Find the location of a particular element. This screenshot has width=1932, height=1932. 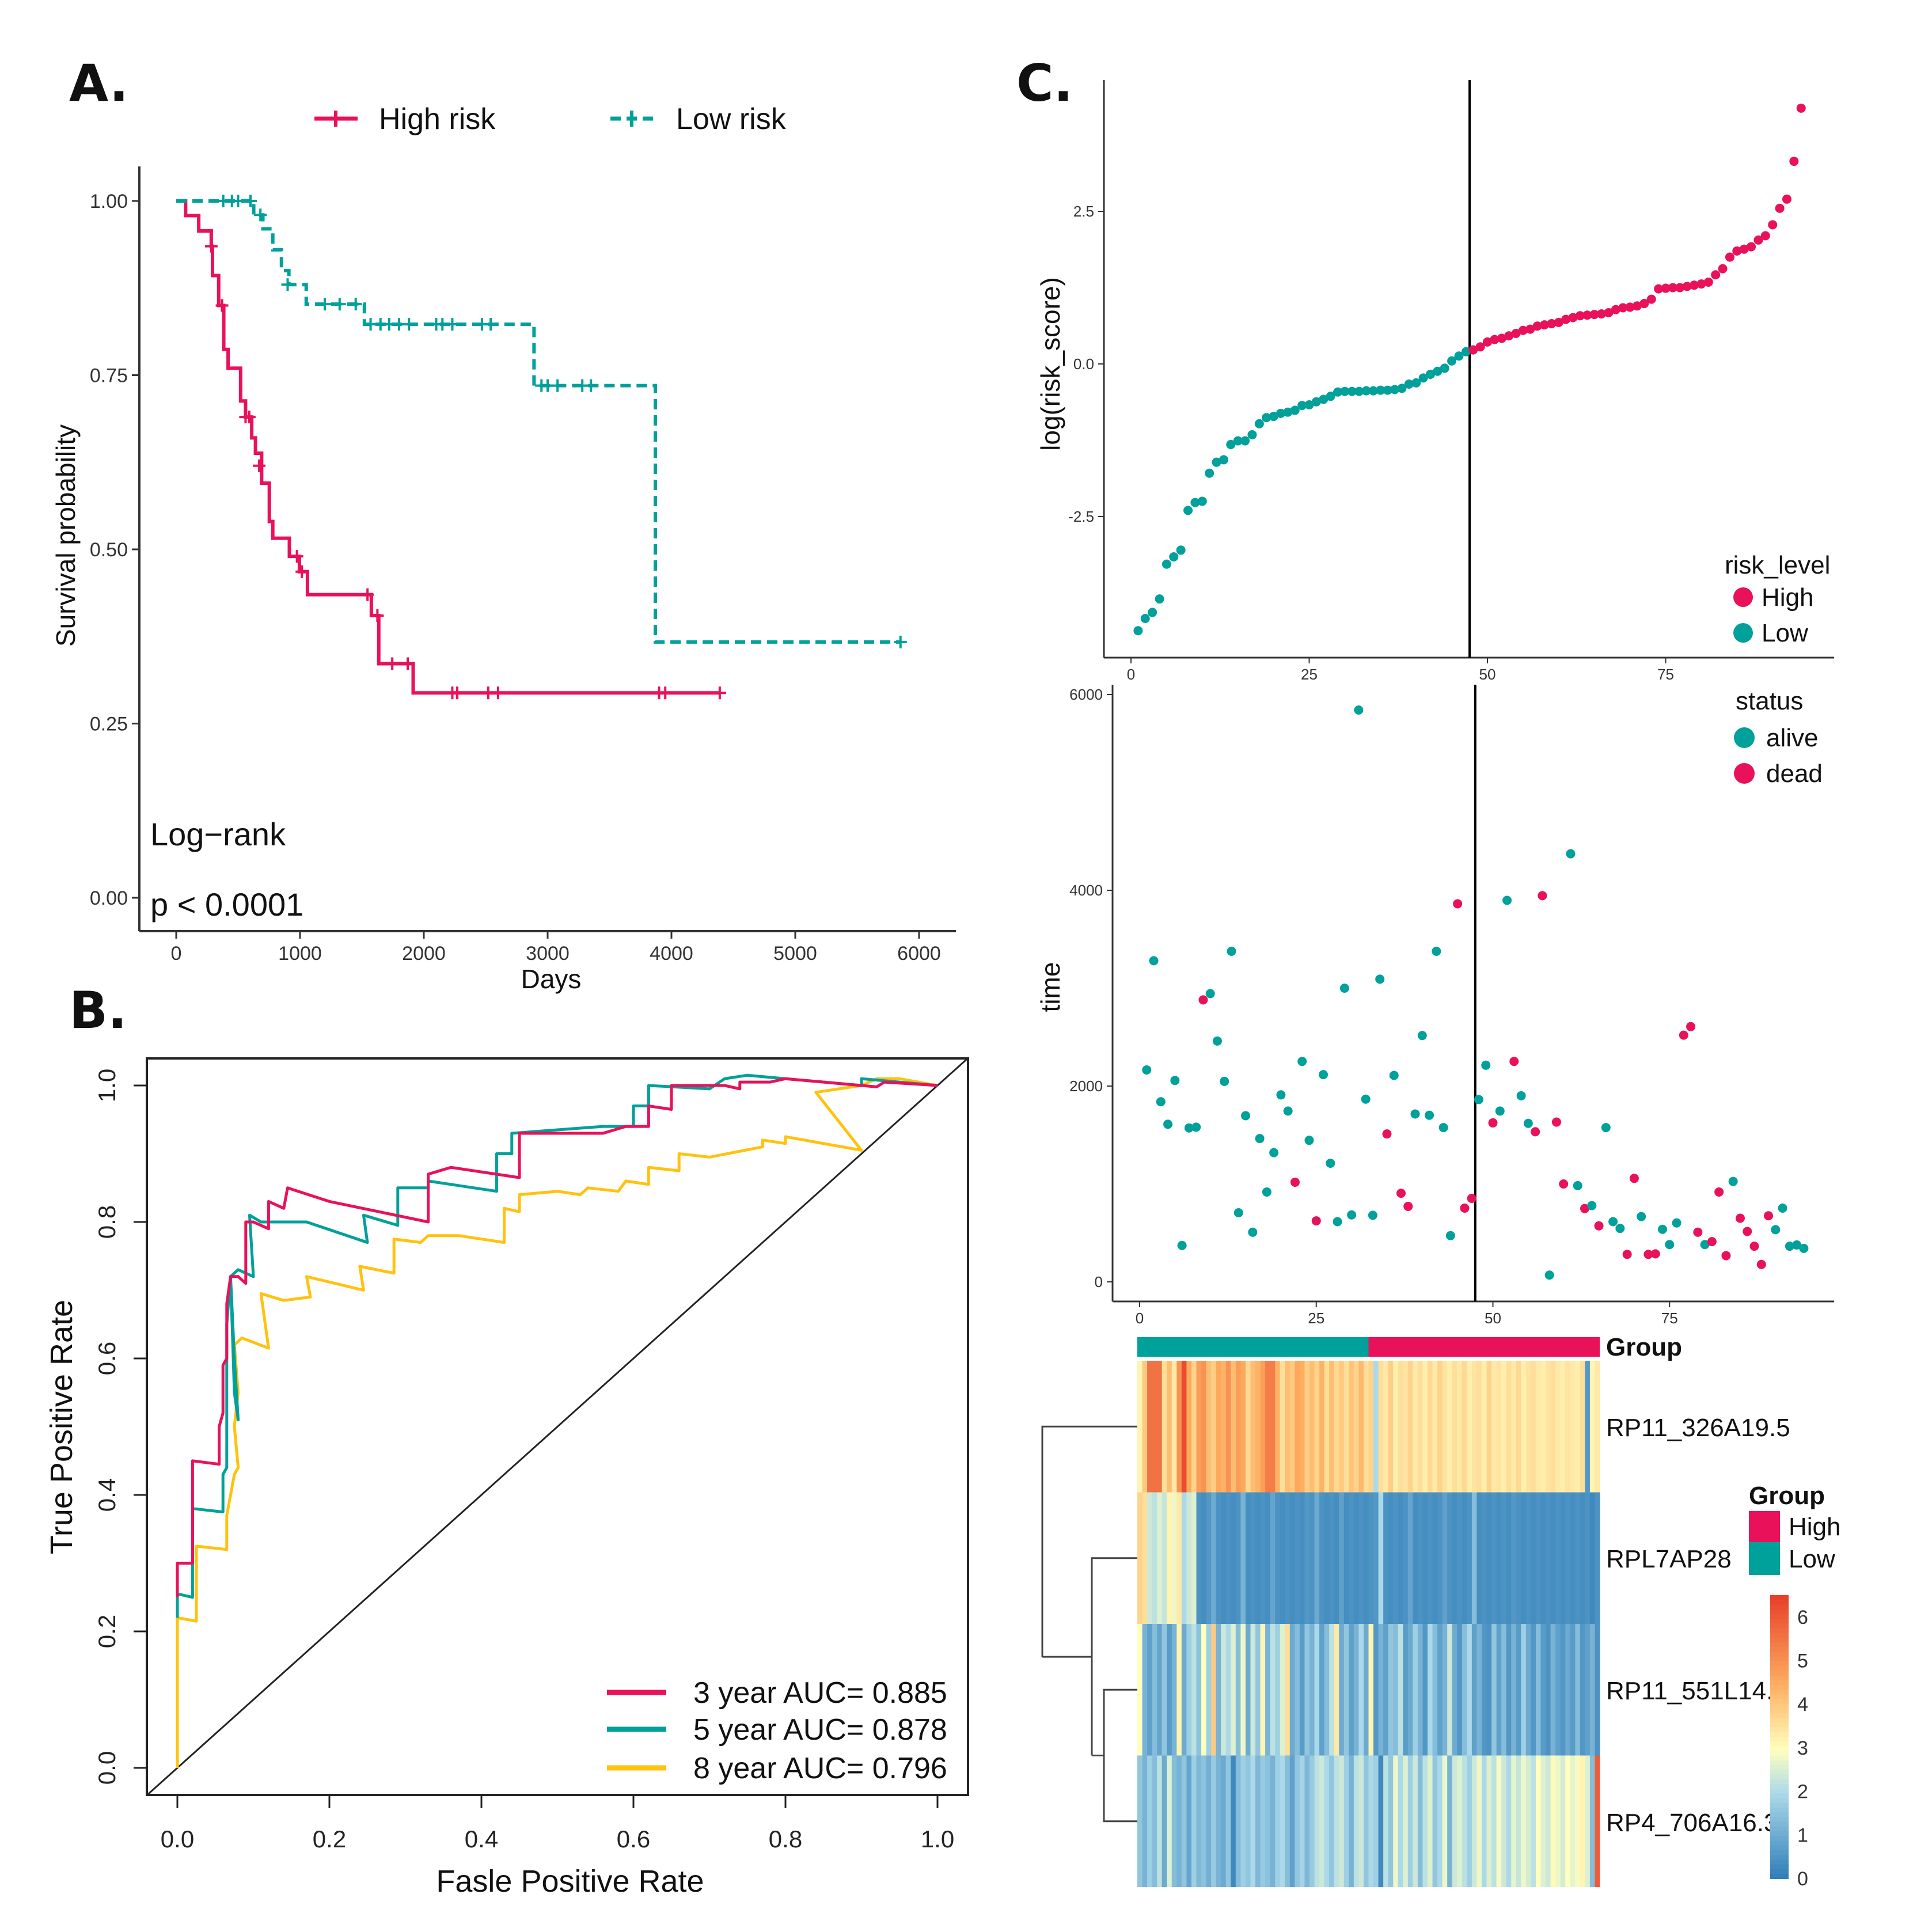

colorbar-tick-label: 6 is located at coordinates (1802, 1618).